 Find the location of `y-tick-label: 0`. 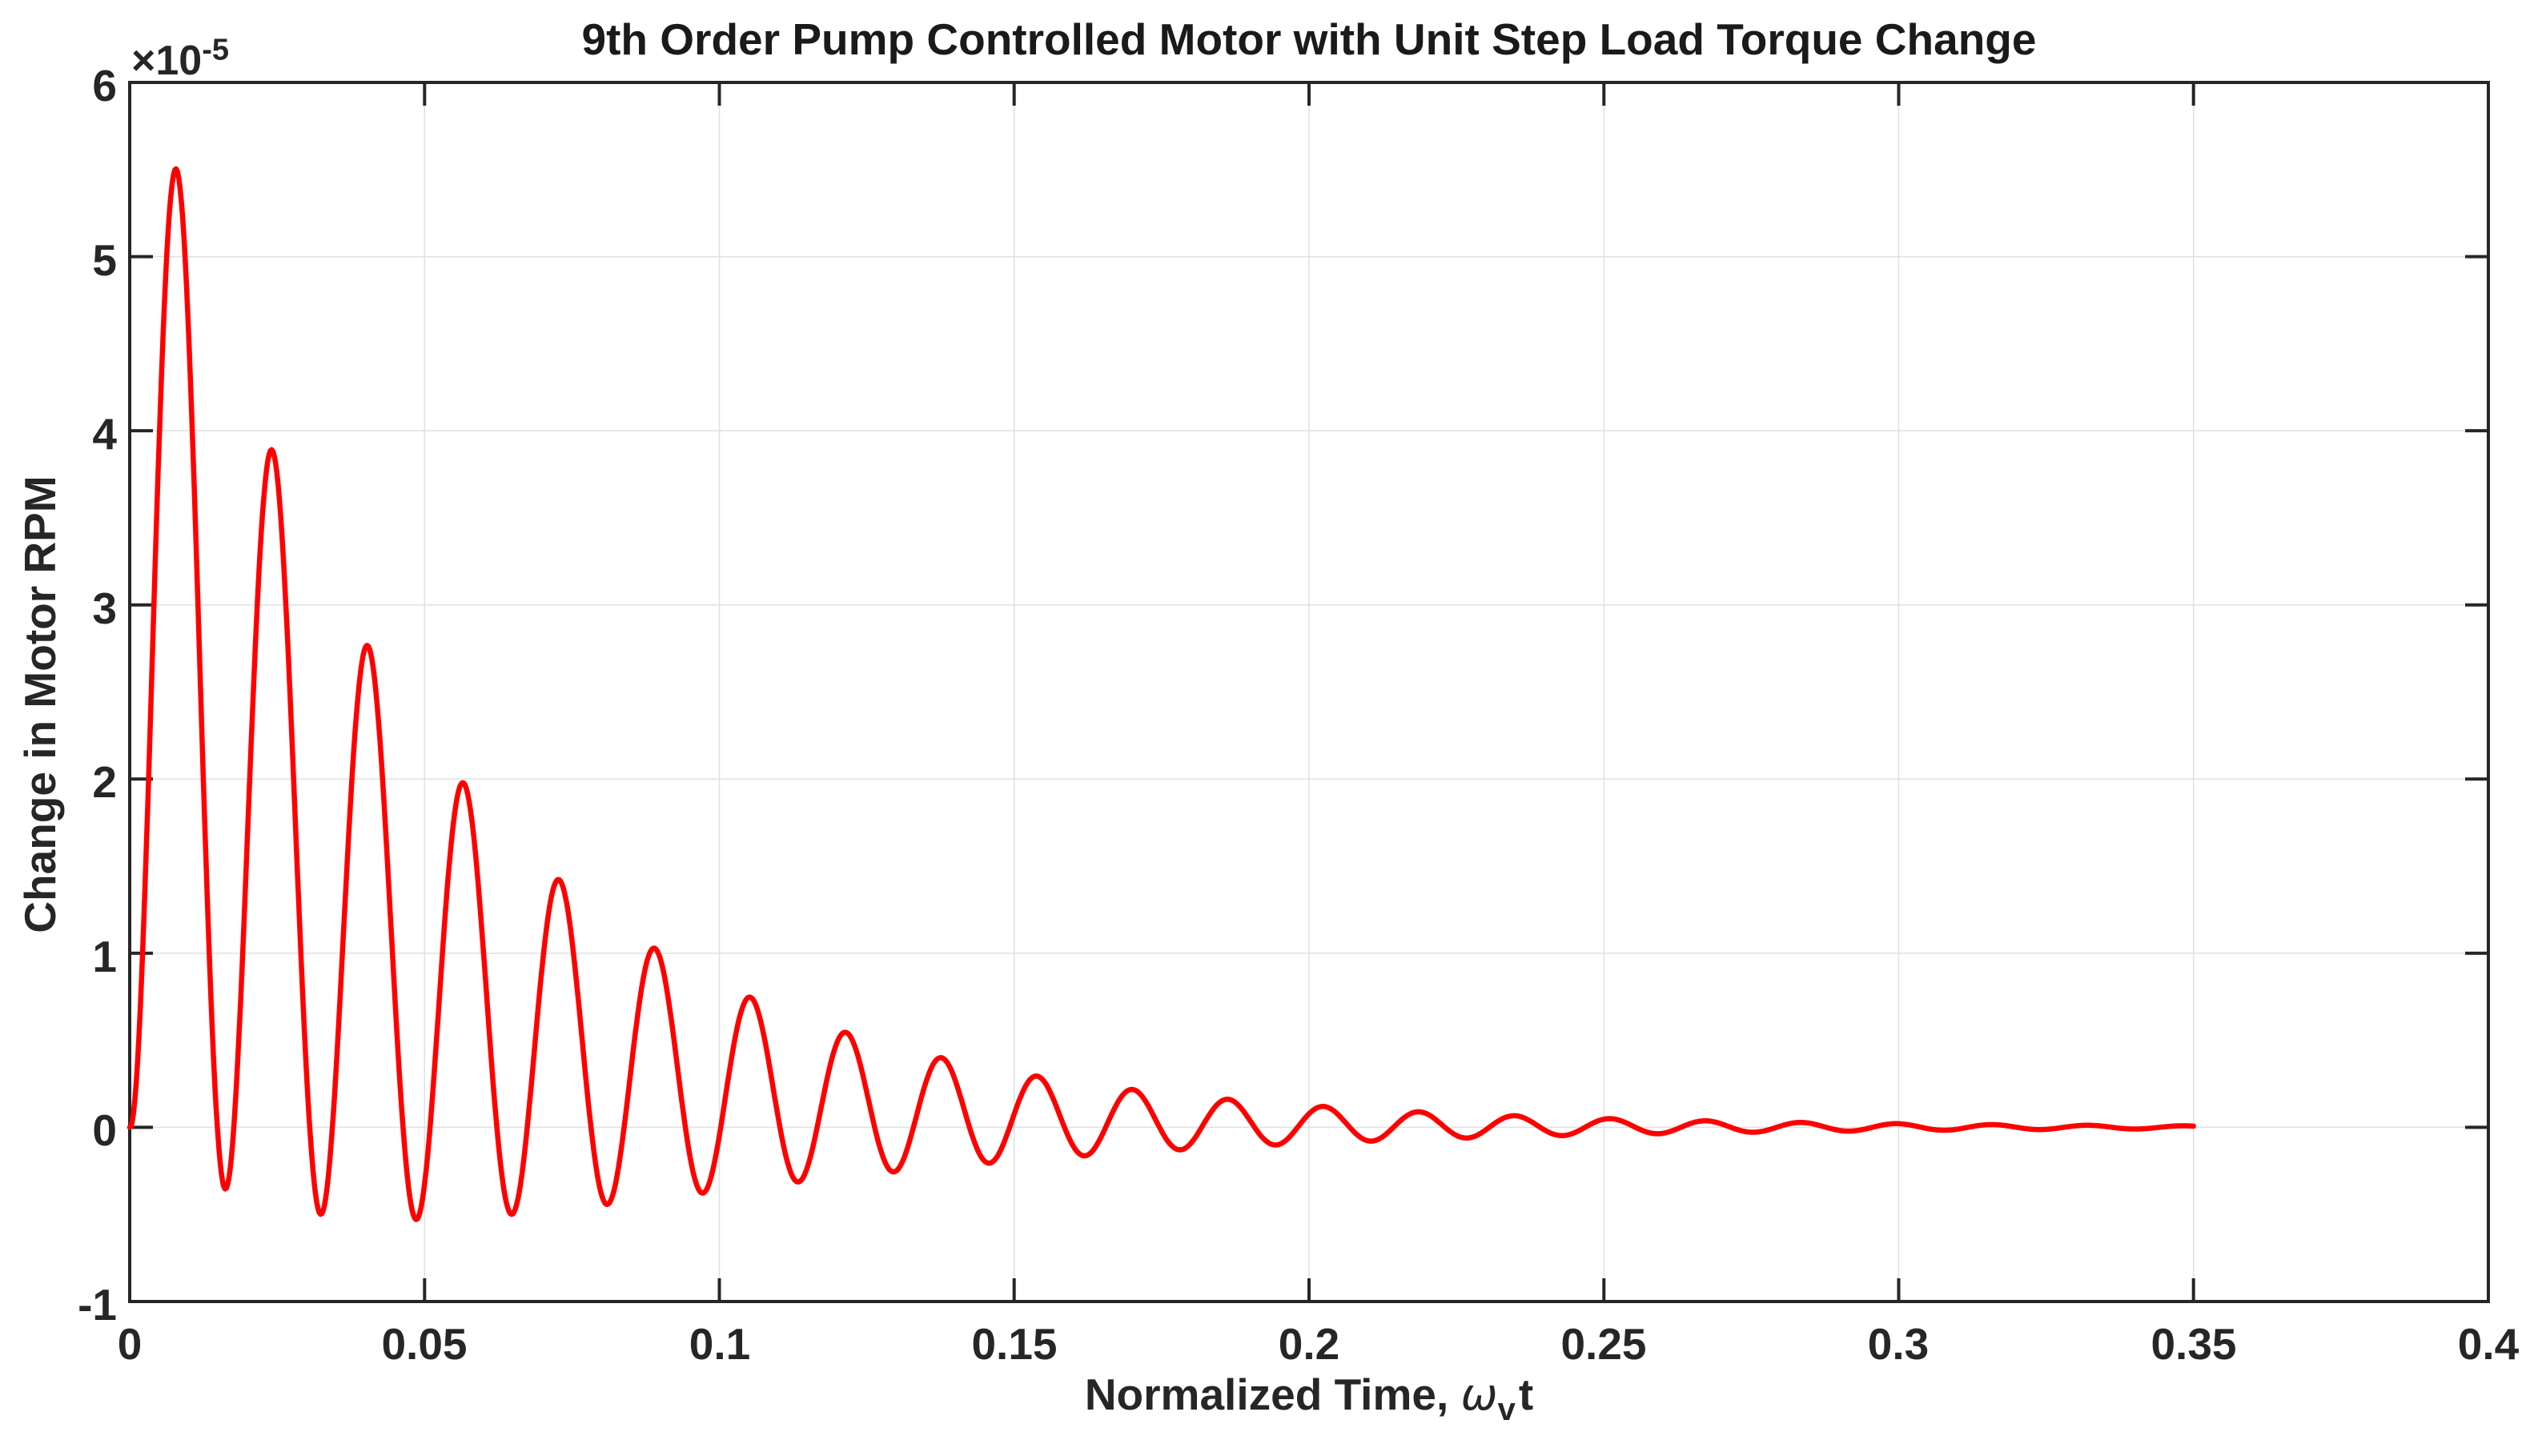

y-tick-label: 0 is located at coordinates (105, 1130).